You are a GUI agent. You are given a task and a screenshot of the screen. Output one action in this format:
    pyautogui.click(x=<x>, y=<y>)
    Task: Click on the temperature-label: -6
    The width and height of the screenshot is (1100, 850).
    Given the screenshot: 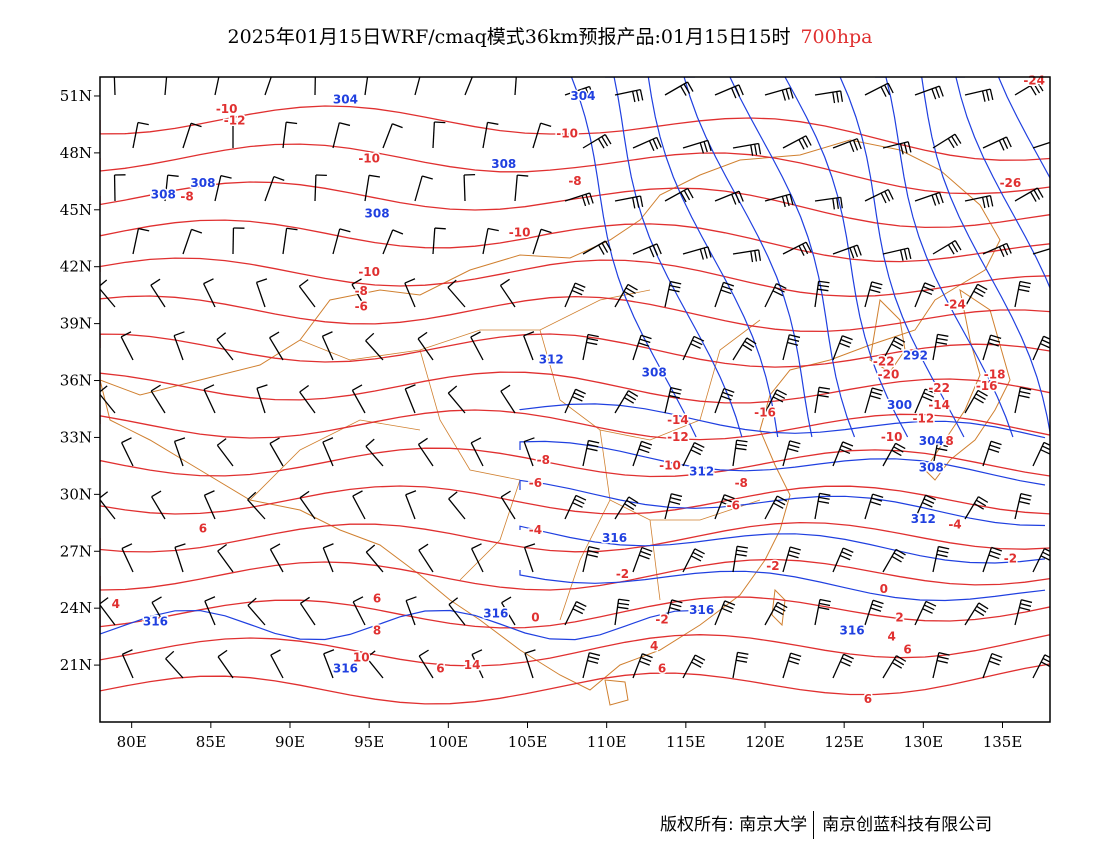 What is the action you would take?
    pyautogui.click(x=733, y=506)
    